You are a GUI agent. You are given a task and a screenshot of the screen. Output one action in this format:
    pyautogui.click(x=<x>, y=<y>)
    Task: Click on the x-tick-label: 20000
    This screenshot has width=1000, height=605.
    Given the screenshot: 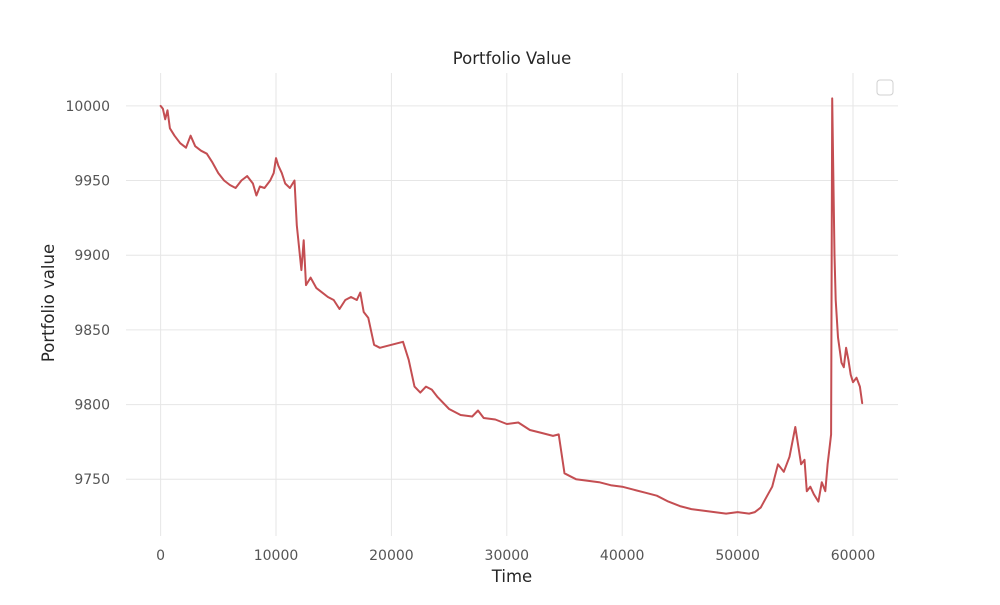 What is the action you would take?
    pyautogui.click(x=391, y=556)
    